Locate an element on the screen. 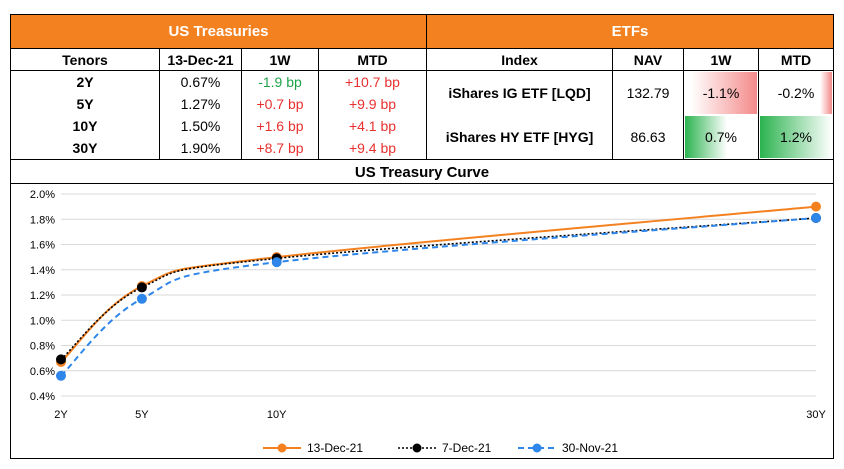 This screenshot has width=844, height=469. y-tick-label: 1.8% is located at coordinates (42, 220).